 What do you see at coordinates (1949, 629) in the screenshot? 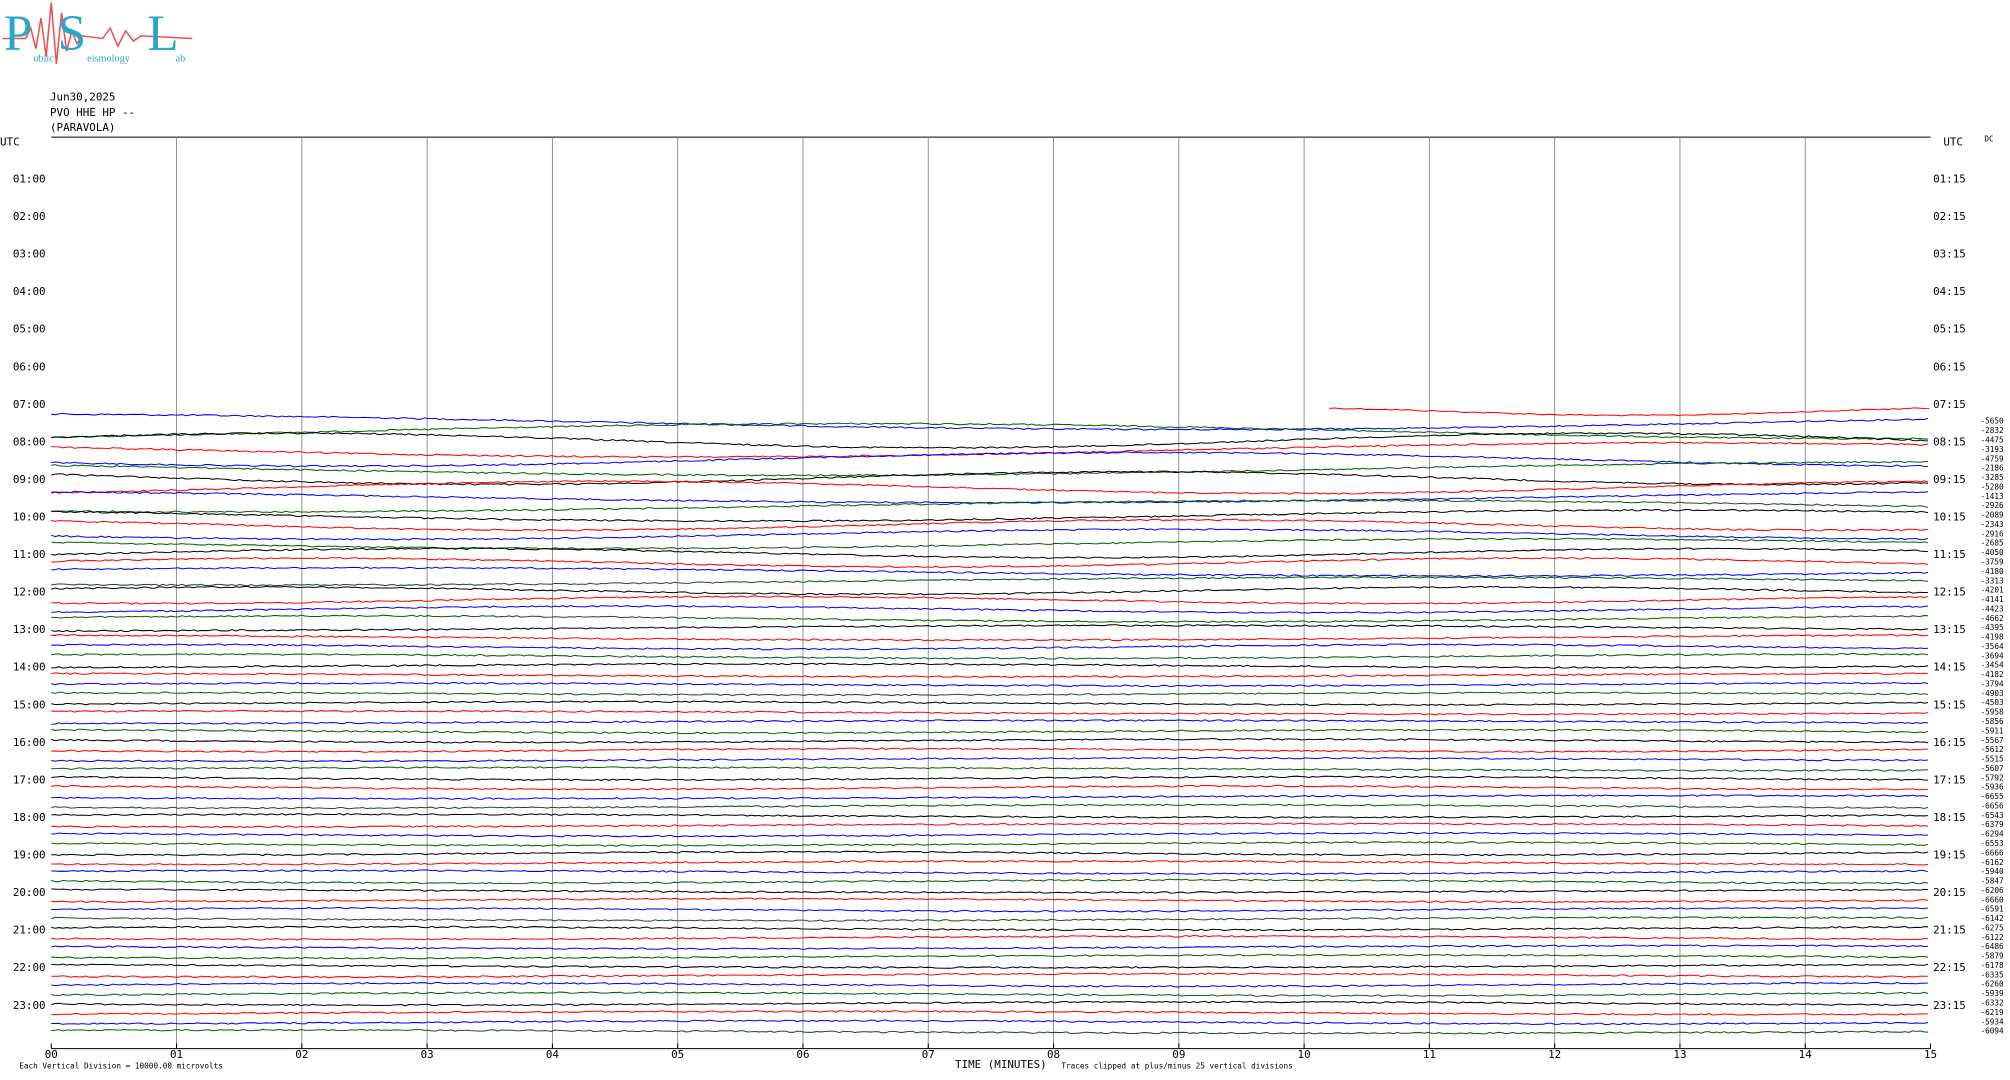
I see `hour-label: 13:15` at bounding box center [1949, 629].